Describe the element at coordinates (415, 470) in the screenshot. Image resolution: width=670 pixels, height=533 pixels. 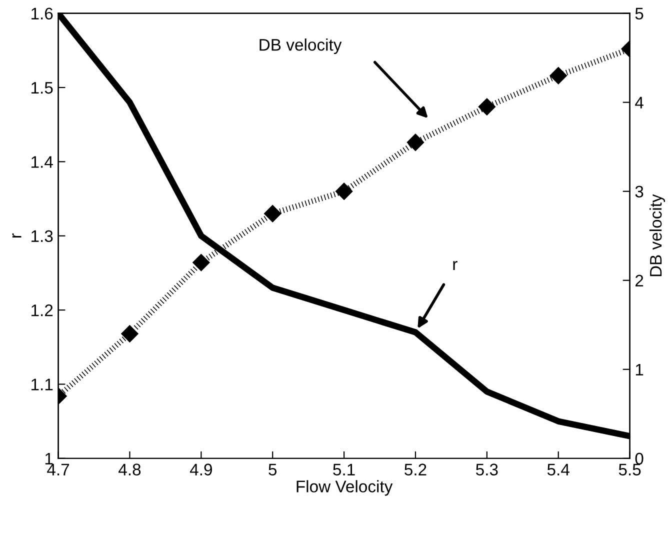
I see `x-tick-label: 5.2` at that location.